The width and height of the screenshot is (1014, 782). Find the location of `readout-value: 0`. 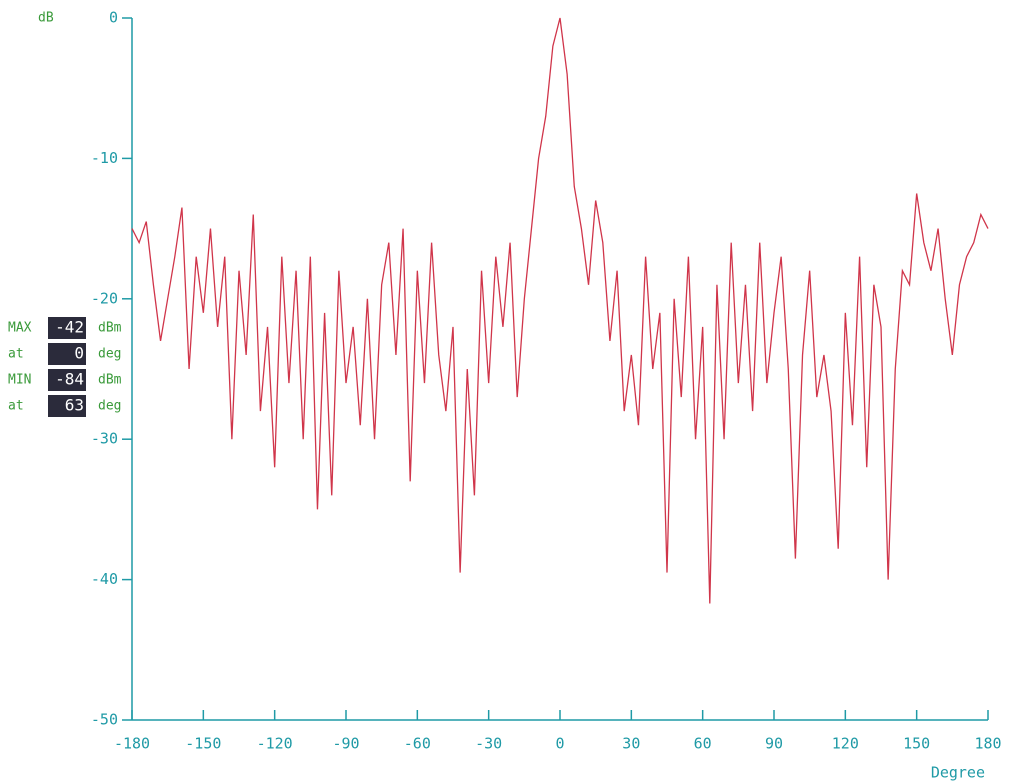

readout-value: 0 is located at coordinates (79, 353).